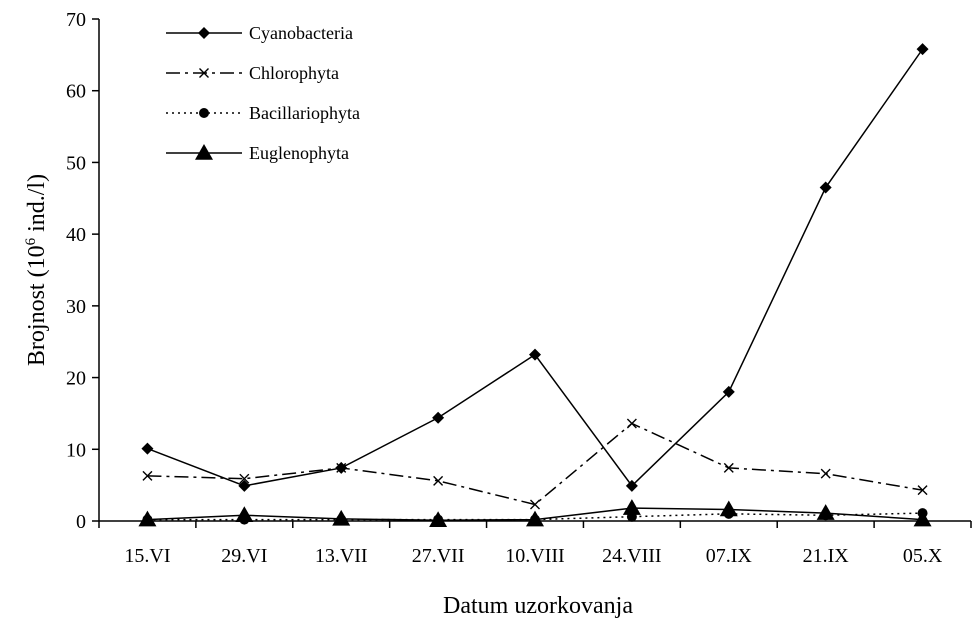 This screenshot has width=979, height=628. I want to click on y-tick-label: 20, so click(76, 379).